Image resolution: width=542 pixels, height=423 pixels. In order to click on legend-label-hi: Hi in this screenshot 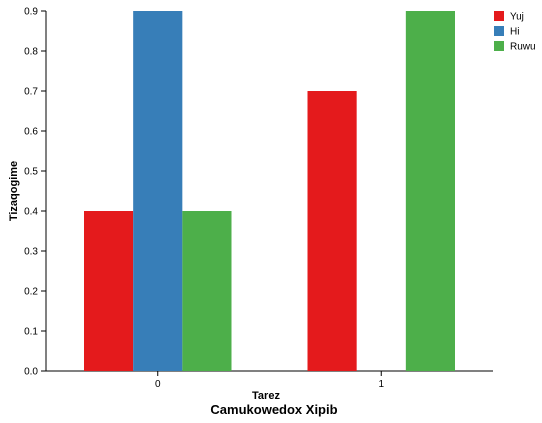, I will do `click(514, 32)`.